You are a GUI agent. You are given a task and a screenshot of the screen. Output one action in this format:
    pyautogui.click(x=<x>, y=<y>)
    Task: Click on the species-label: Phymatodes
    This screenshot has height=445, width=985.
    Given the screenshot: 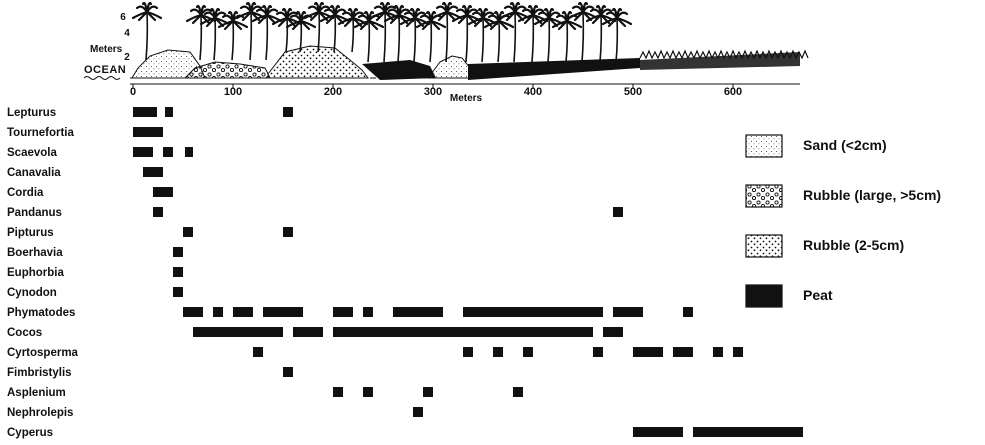 What is the action you would take?
    pyautogui.click(x=41, y=313)
    